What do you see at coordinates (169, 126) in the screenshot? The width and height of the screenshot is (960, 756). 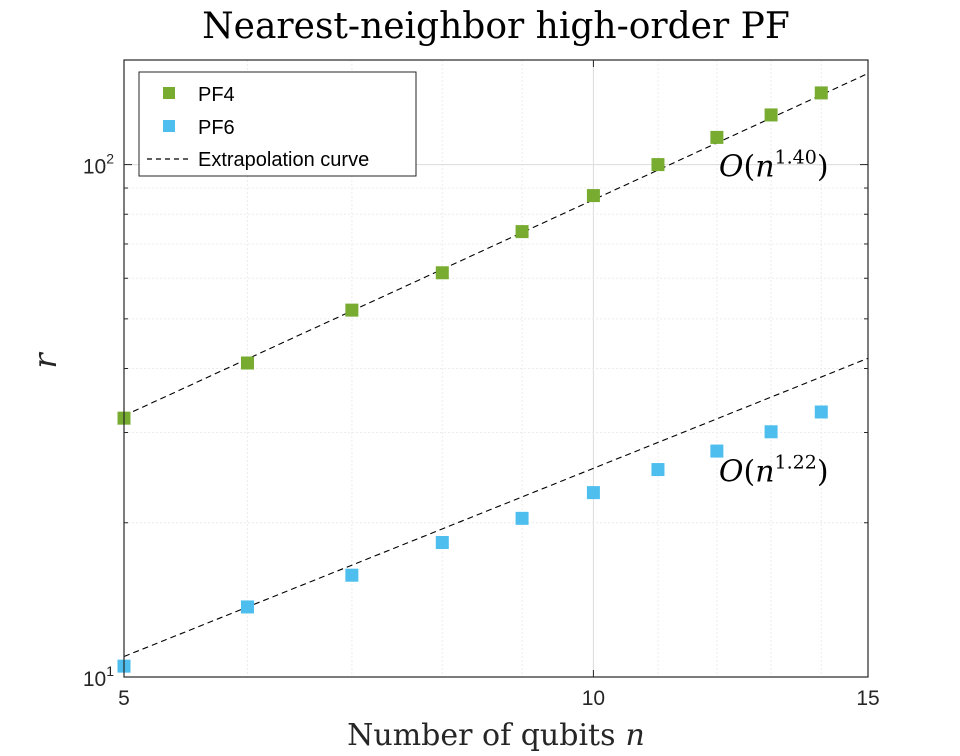 I see `legend-marker-pf6` at bounding box center [169, 126].